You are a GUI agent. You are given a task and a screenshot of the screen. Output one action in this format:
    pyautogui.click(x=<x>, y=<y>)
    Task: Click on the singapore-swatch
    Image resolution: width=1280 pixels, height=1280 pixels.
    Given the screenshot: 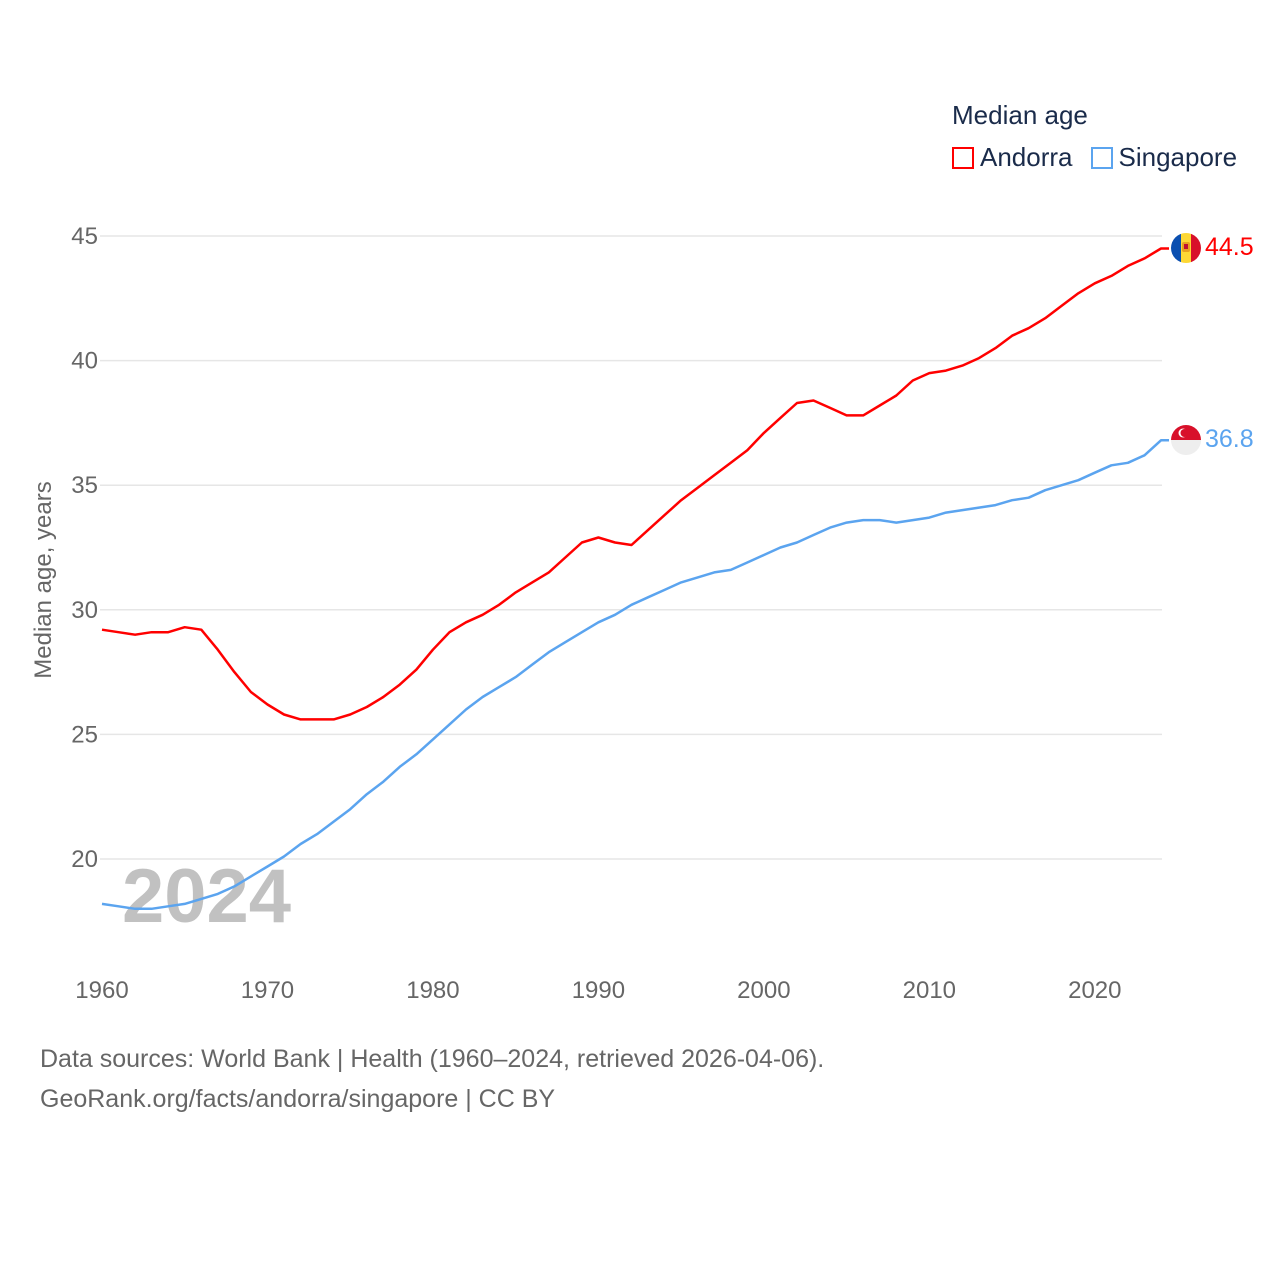 What is the action you would take?
    pyautogui.click(x=1101, y=157)
    